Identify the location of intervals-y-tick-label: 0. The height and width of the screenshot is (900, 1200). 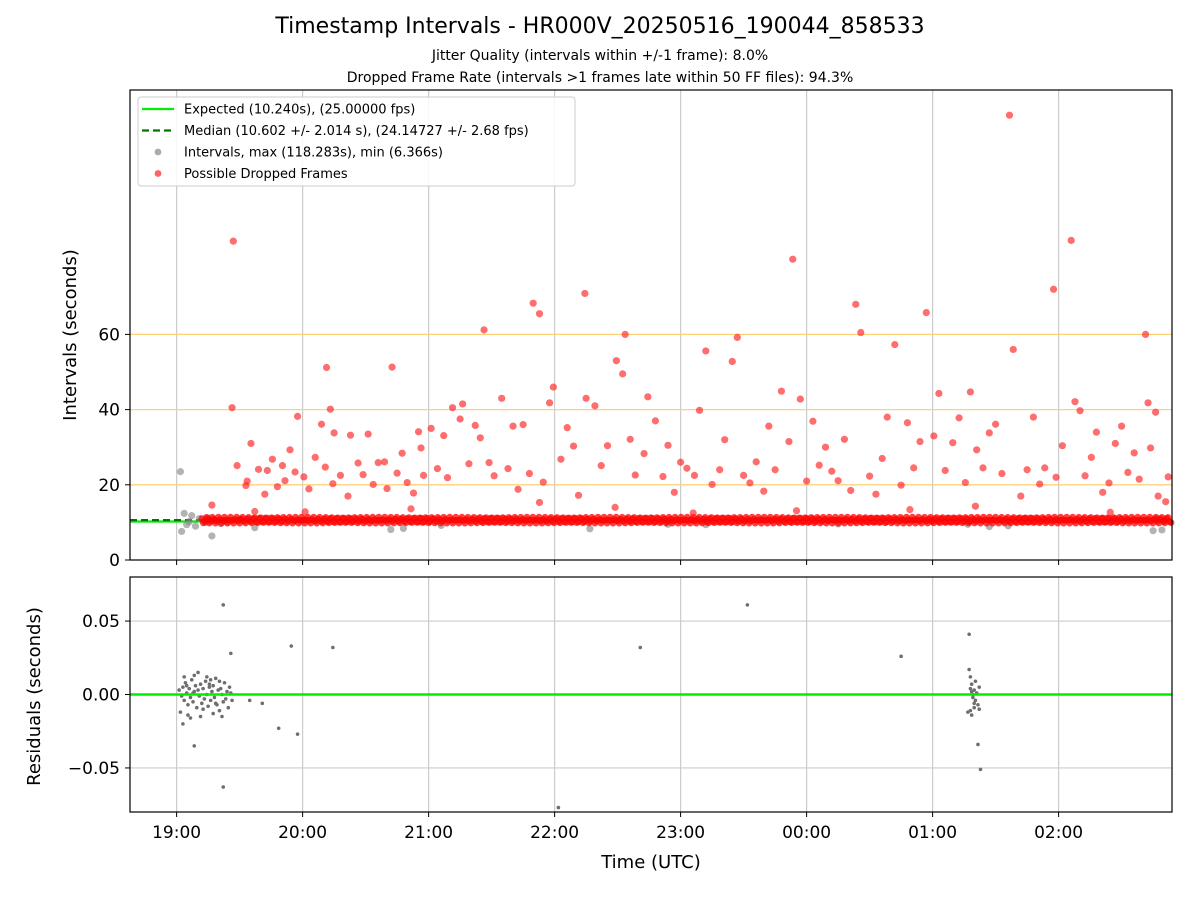
(114, 561).